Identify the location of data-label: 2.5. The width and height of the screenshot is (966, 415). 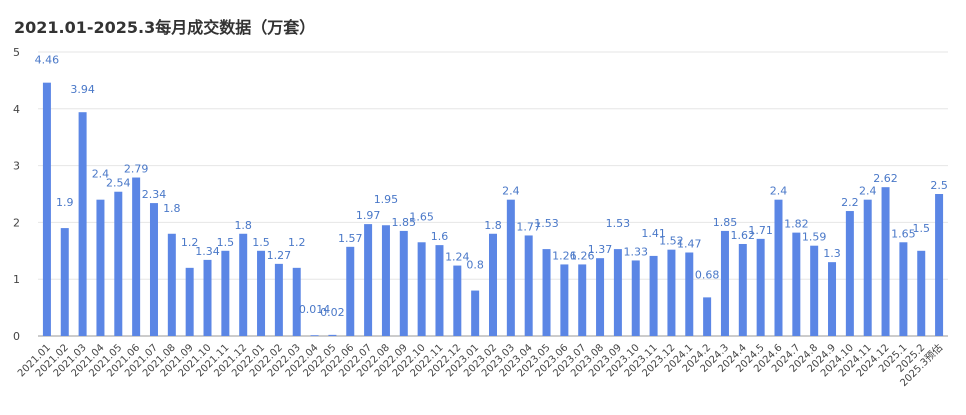
(939, 185).